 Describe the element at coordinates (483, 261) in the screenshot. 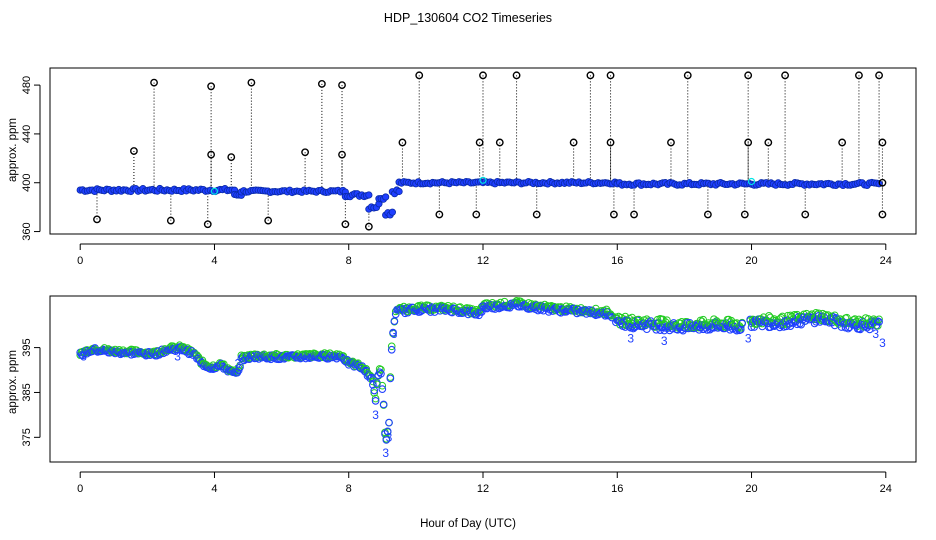

I see `top-x-tick-label: 12` at that location.